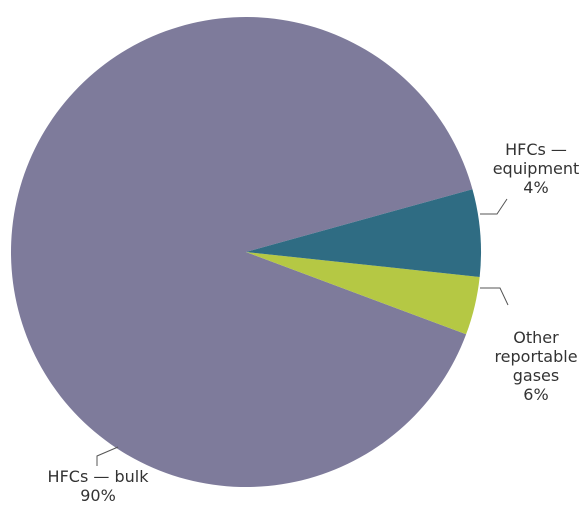  Describe the element at coordinates (363, 293) in the screenshot. I see `pie-slice-hfcs-equipment` at that location.